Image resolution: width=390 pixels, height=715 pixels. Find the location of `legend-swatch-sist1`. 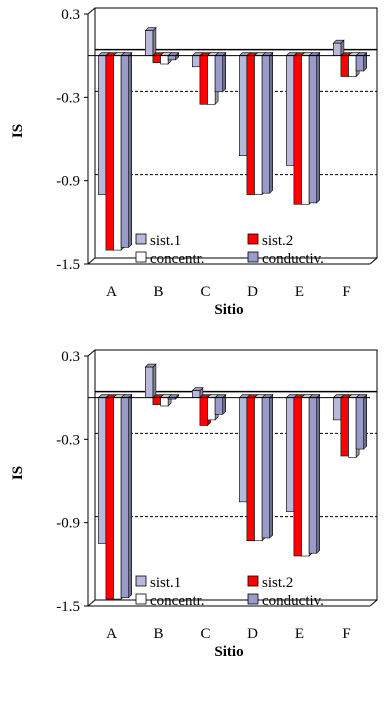

legend-swatch-sist1 is located at coordinates (141, 239).